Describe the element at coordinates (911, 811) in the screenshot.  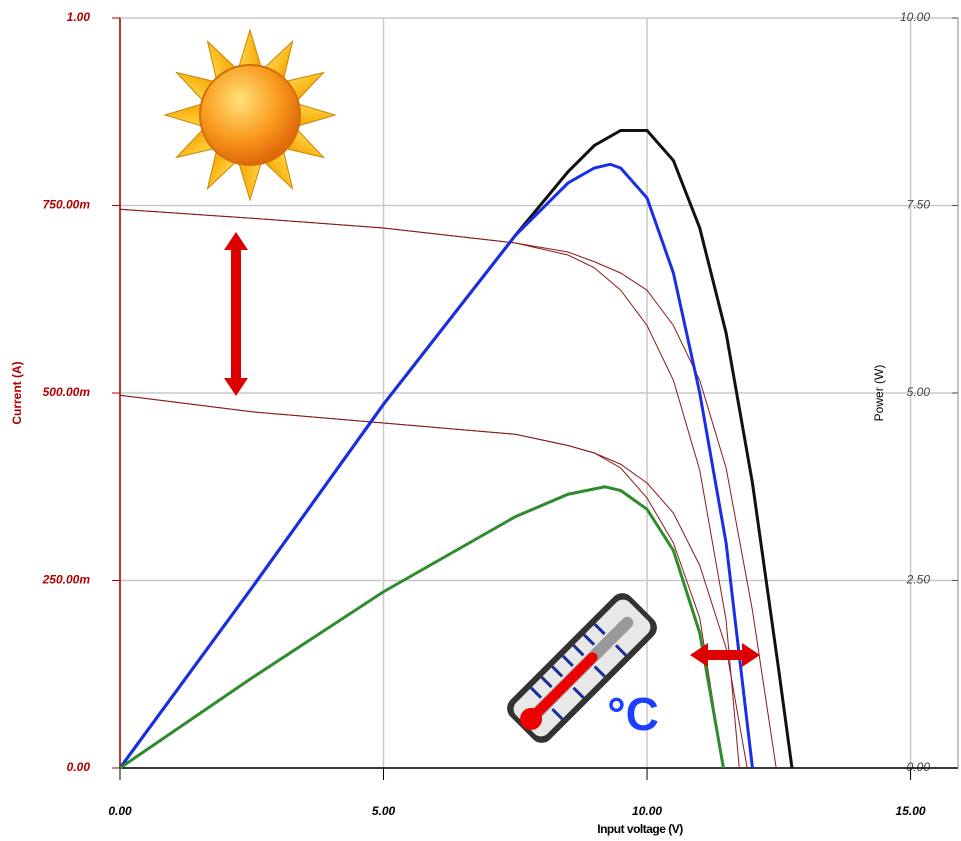
I see `x-tick-label: 15.00` at that location.